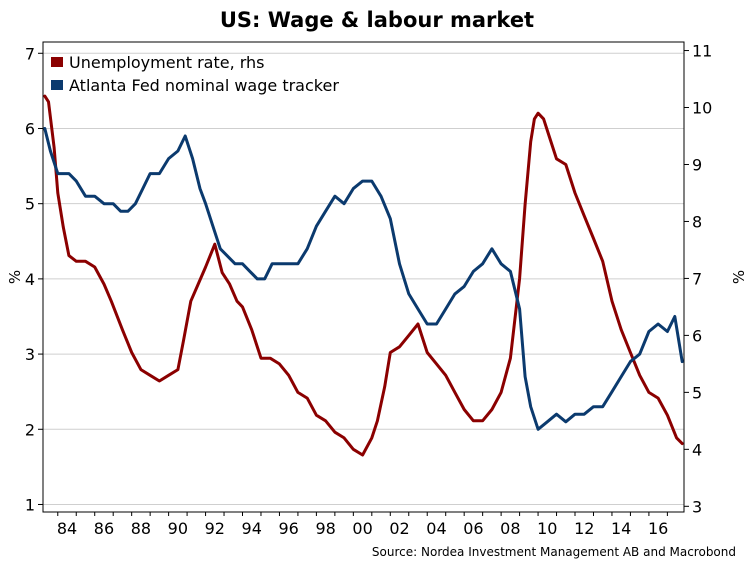 The image size is (754, 575). Describe the element at coordinates (325, 528) in the screenshot. I see `x-tick-label: 98` at that location.